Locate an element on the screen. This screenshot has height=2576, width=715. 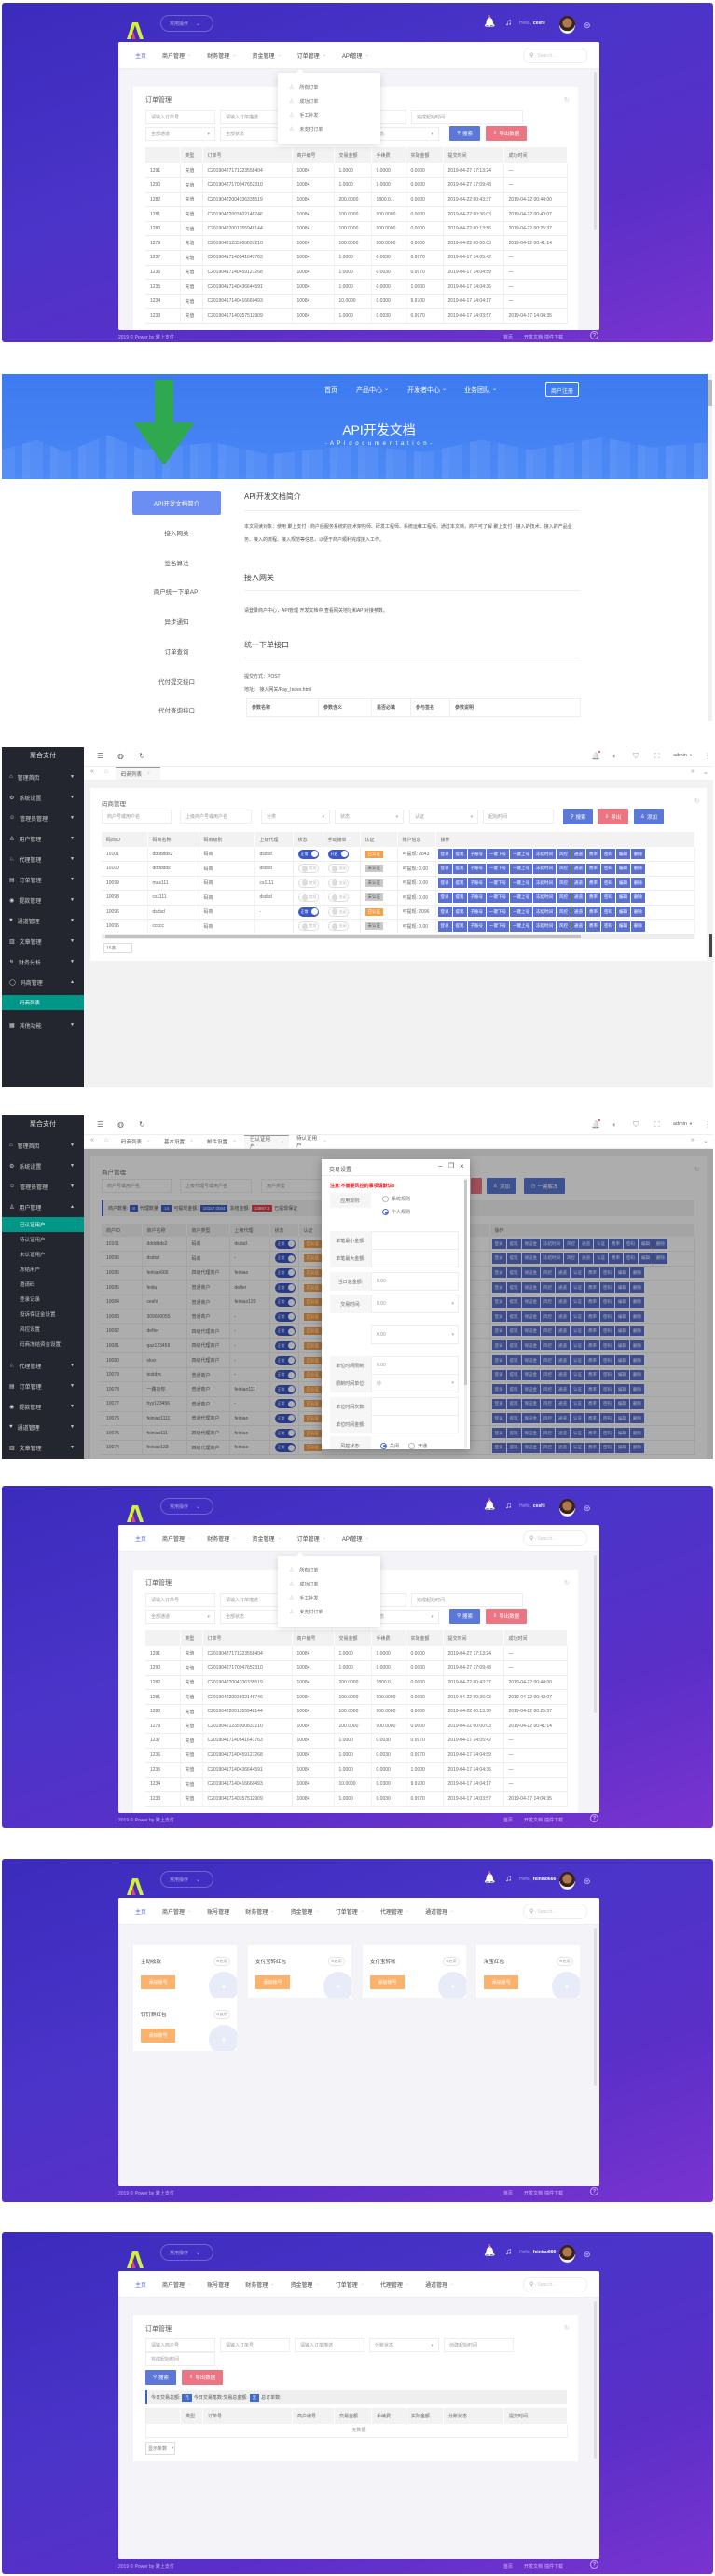
quick-actions-dropdown: 常用操作 ⌄ is located at coordinates (186, 2252).